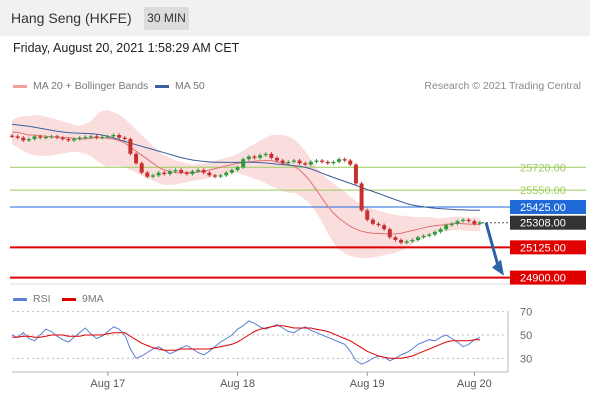 This screenshot has width=590, height=400. What do you see at coordinates (93, 299) in the screenshot?
I see `legend-rsi-ma-label: 9MA` at bounding box center [93, 299].